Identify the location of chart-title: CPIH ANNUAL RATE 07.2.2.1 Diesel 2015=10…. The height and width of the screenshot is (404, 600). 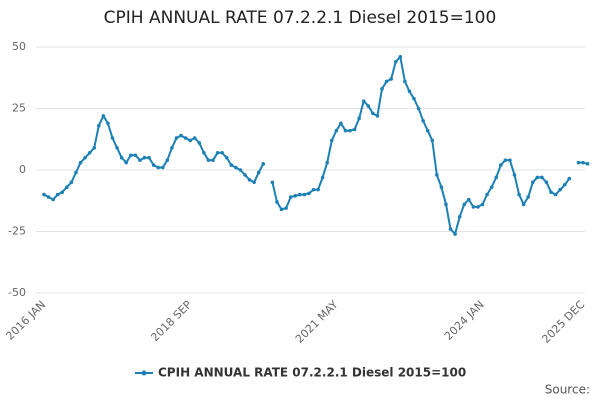
(300, 18).